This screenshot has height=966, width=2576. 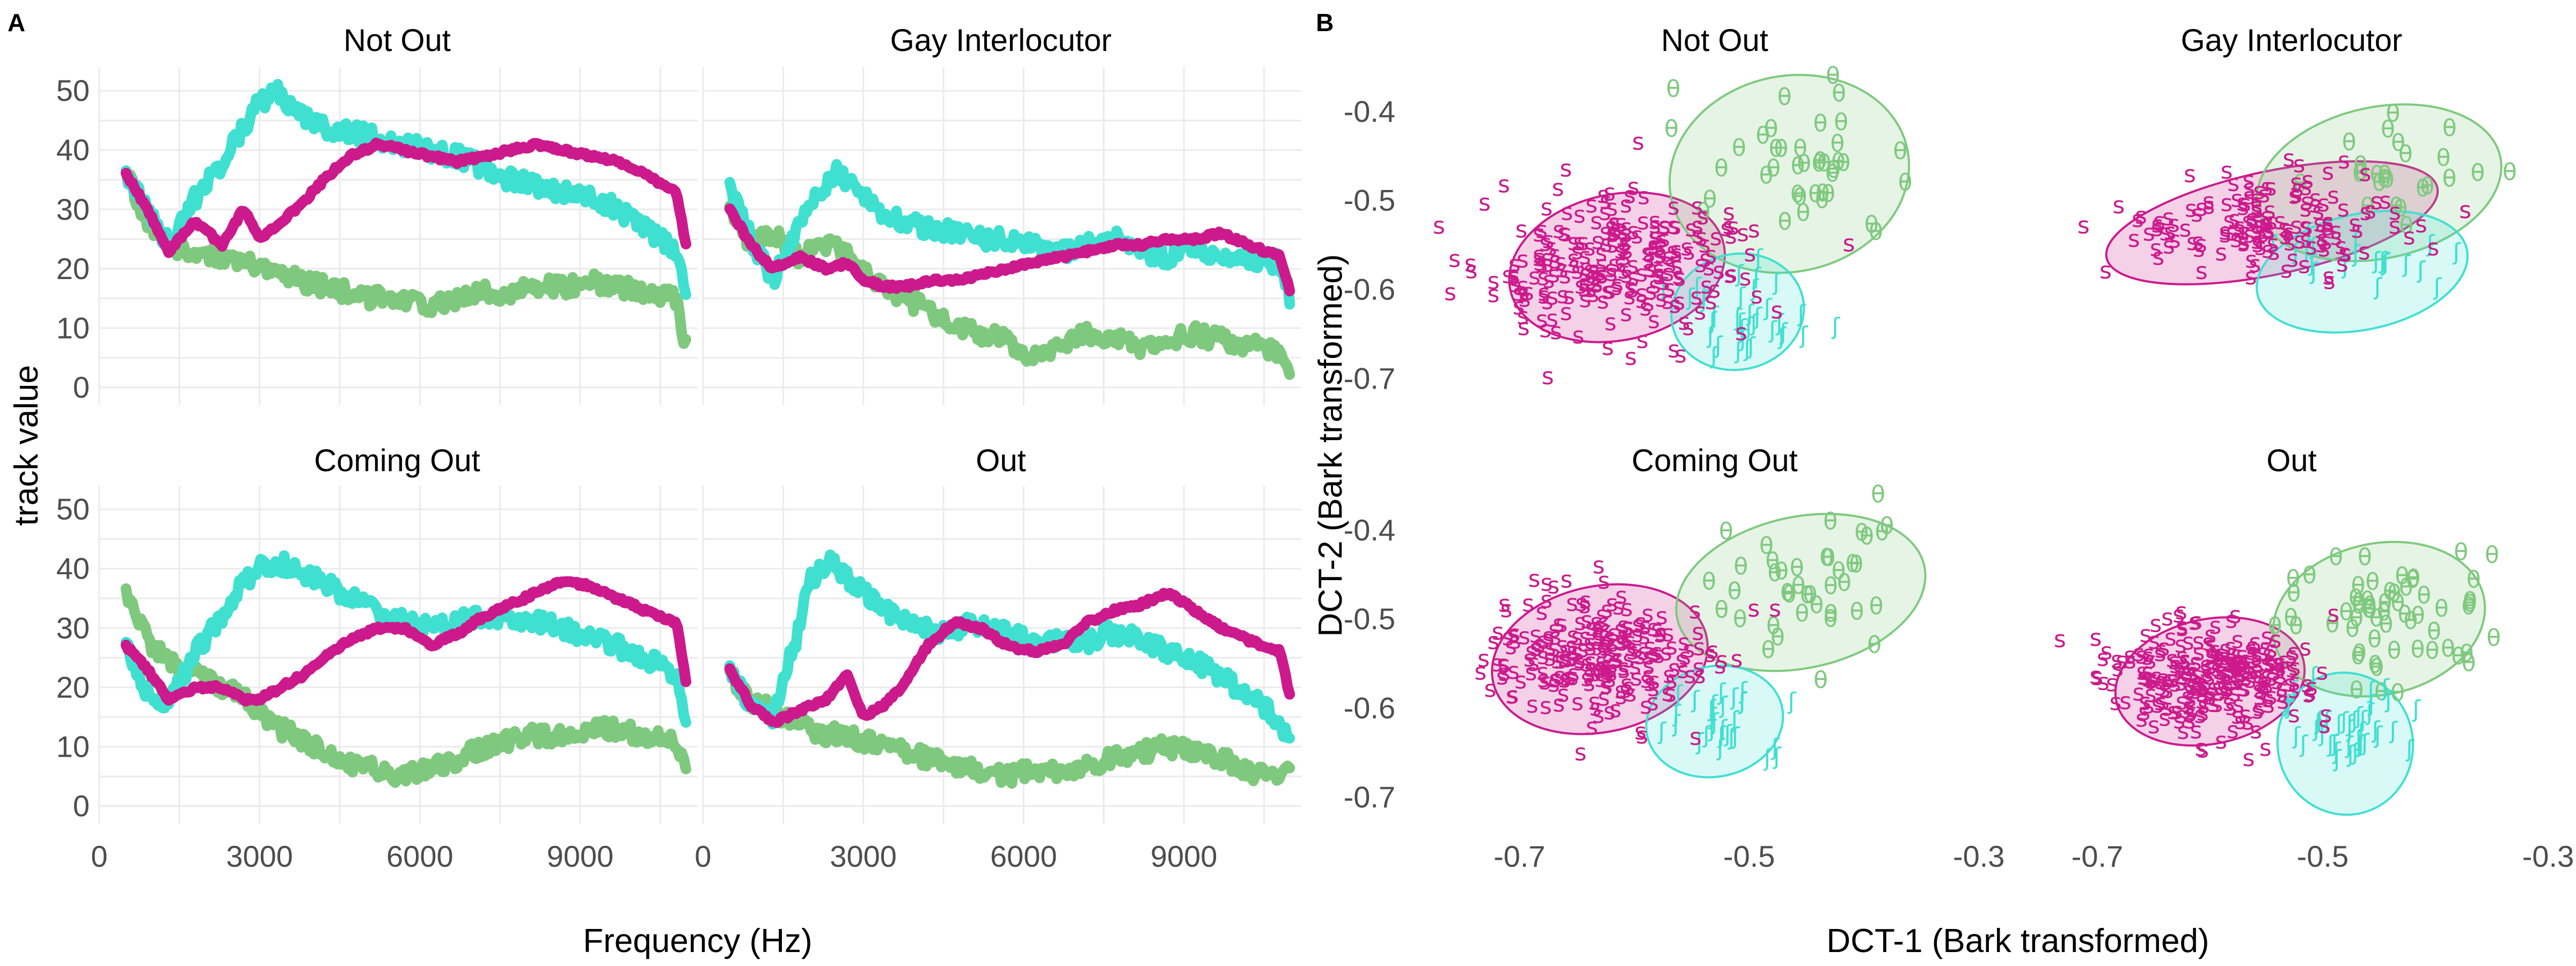 What do you see at coordinates (2379, 619) in the screenshot?
I see `confidence-ellipse` at bounding box center [2379, 619].